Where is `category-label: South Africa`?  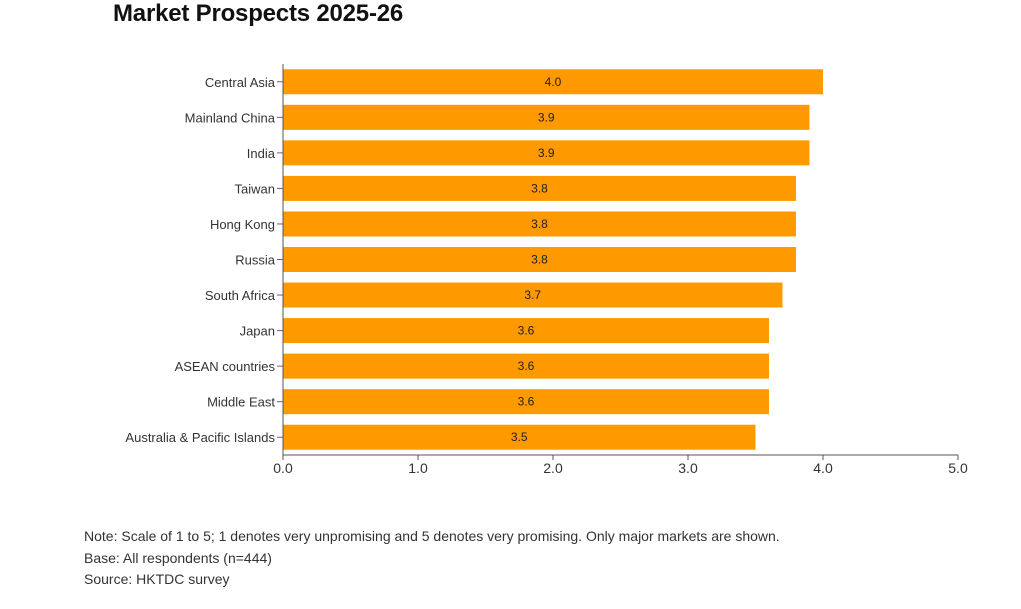
category-label: South Africa is located at coordinates (240, 295).